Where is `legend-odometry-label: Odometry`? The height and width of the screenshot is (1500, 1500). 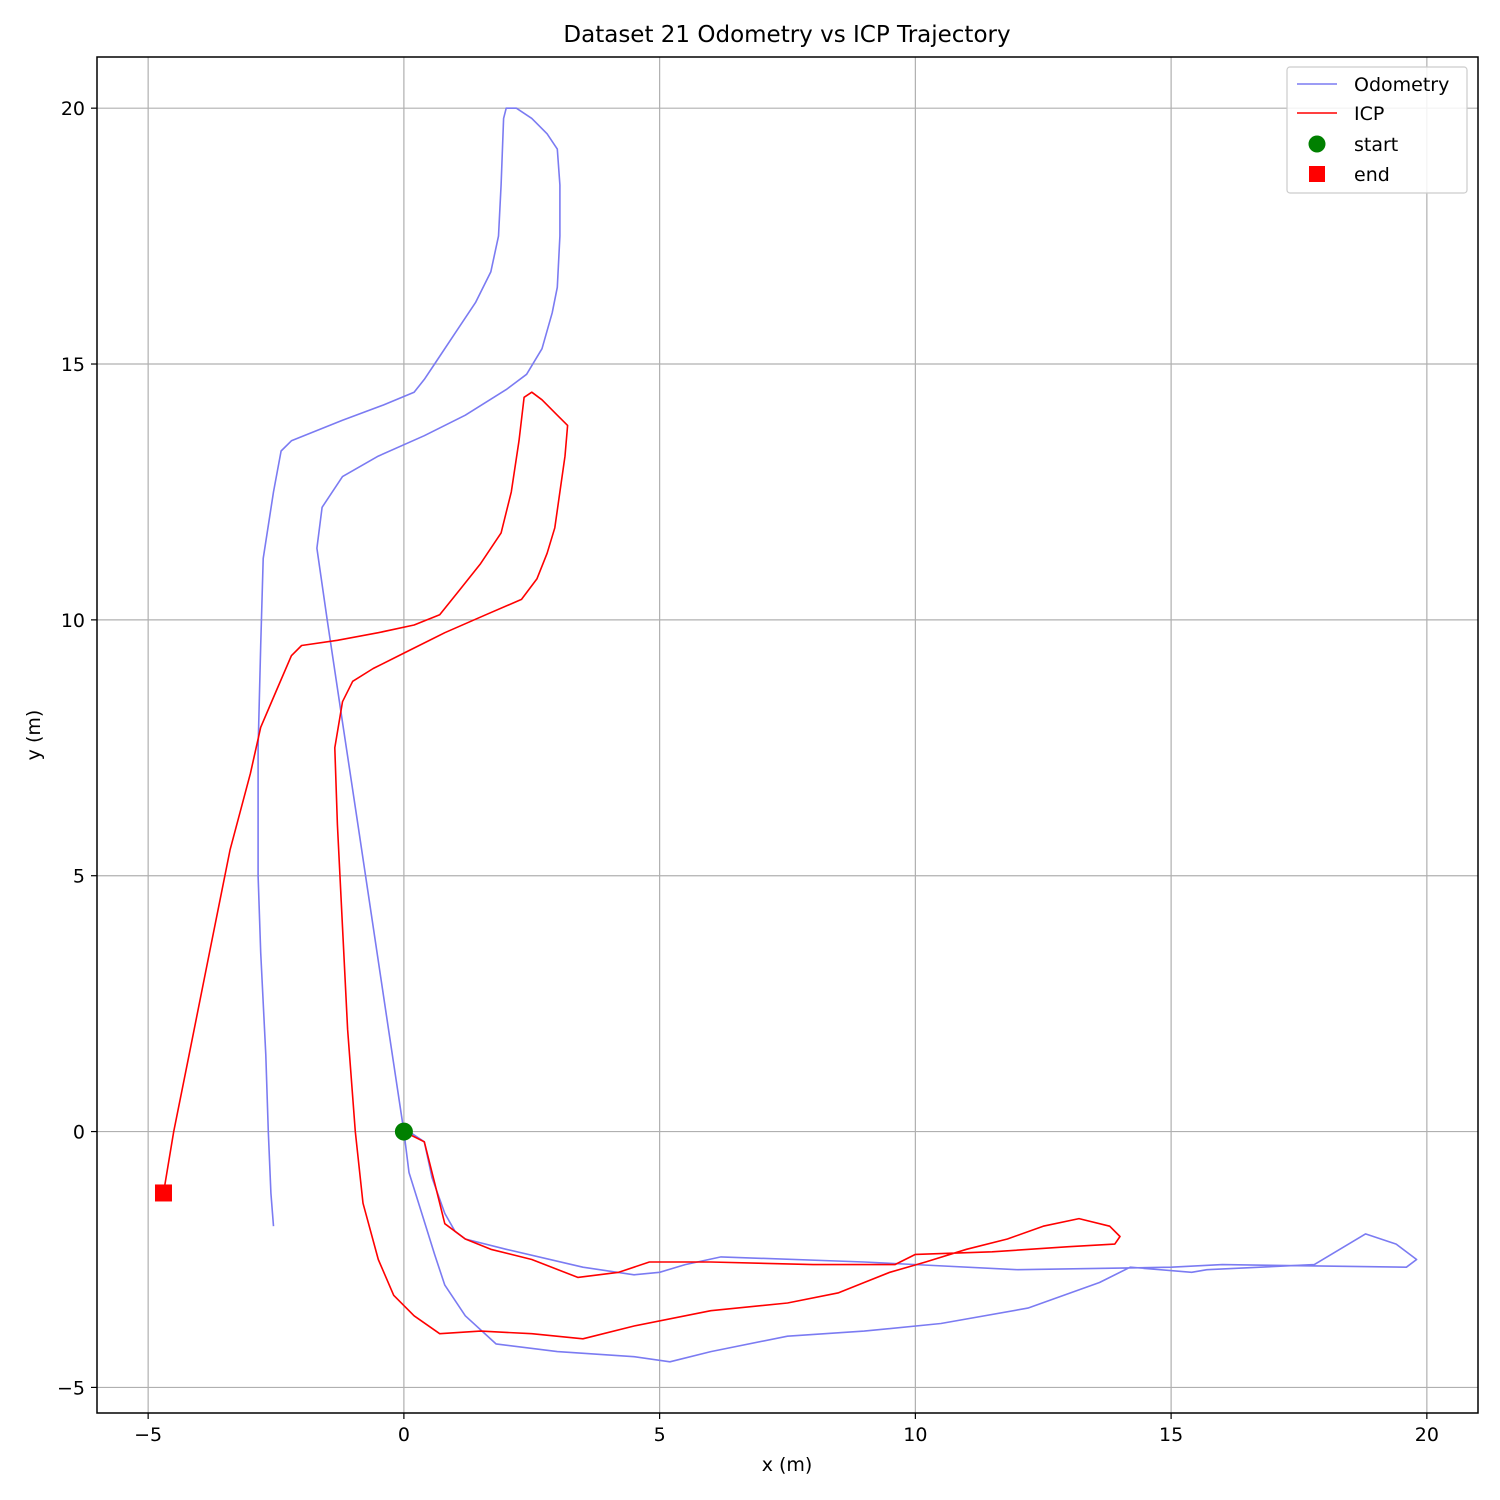
legend-odometry-label: Odometry is located at coordinates (1401, 85).